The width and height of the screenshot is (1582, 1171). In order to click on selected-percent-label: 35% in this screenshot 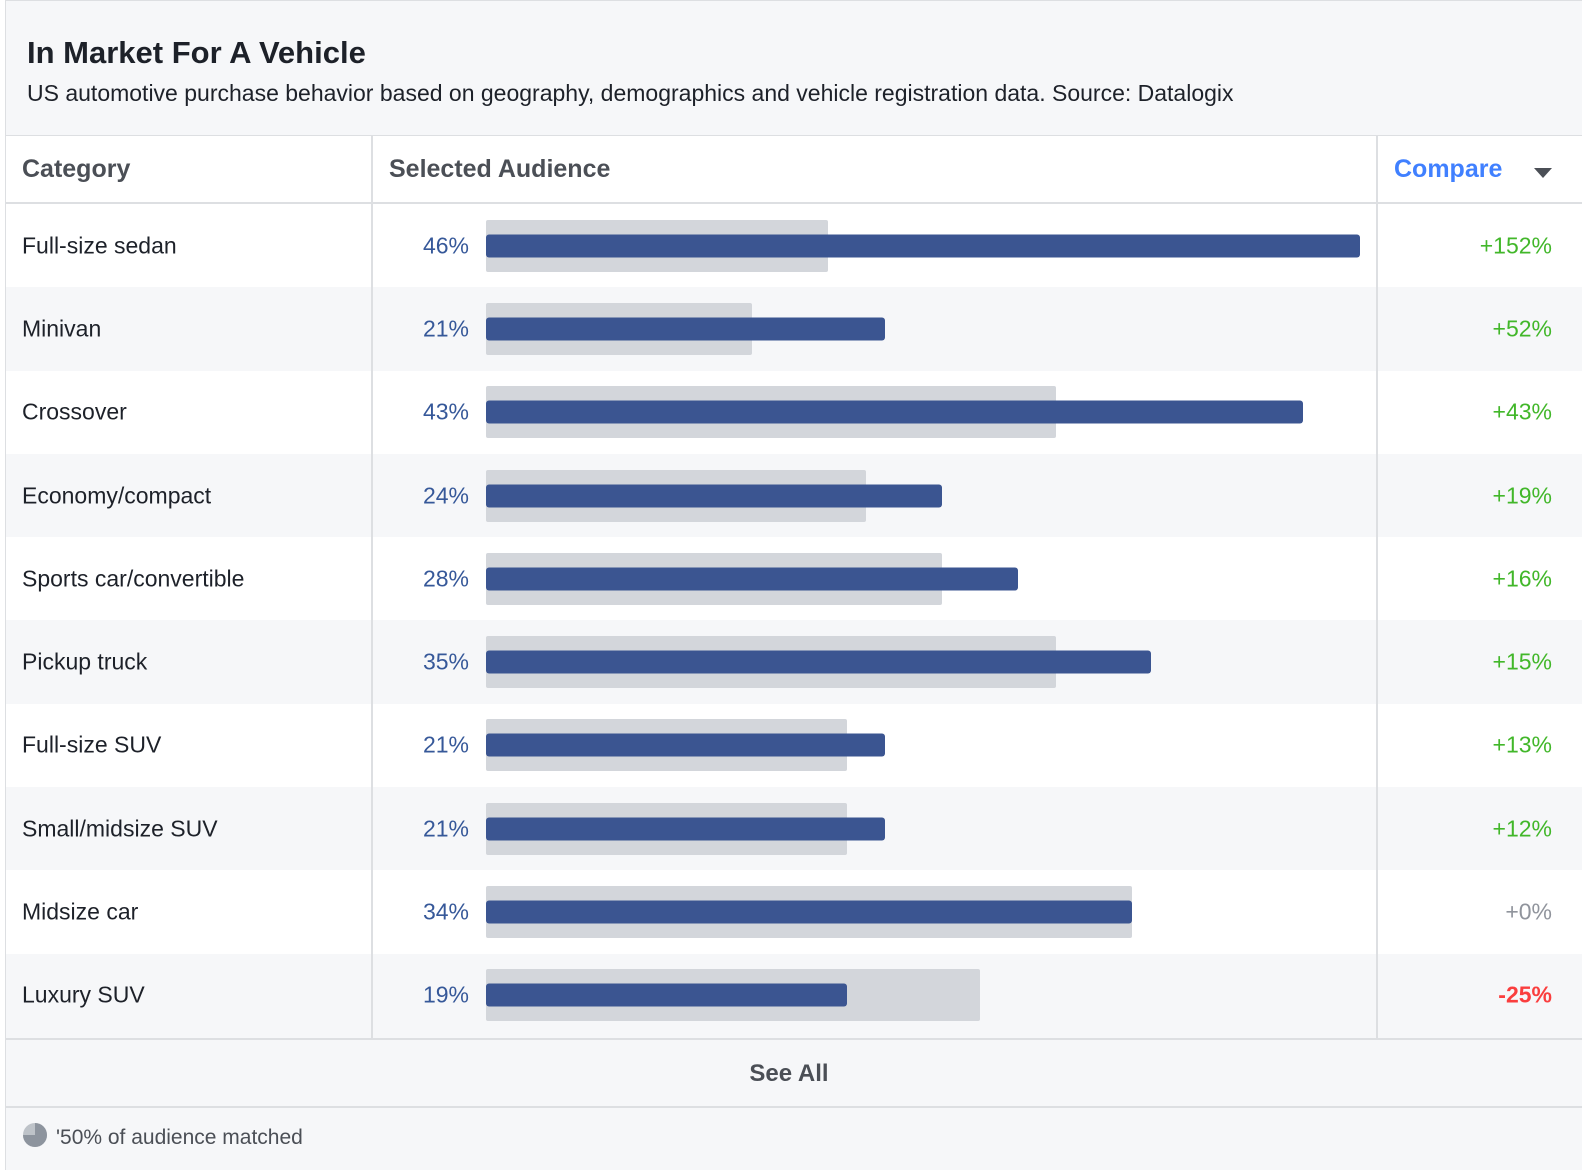, I will do `click(445, 661)`.